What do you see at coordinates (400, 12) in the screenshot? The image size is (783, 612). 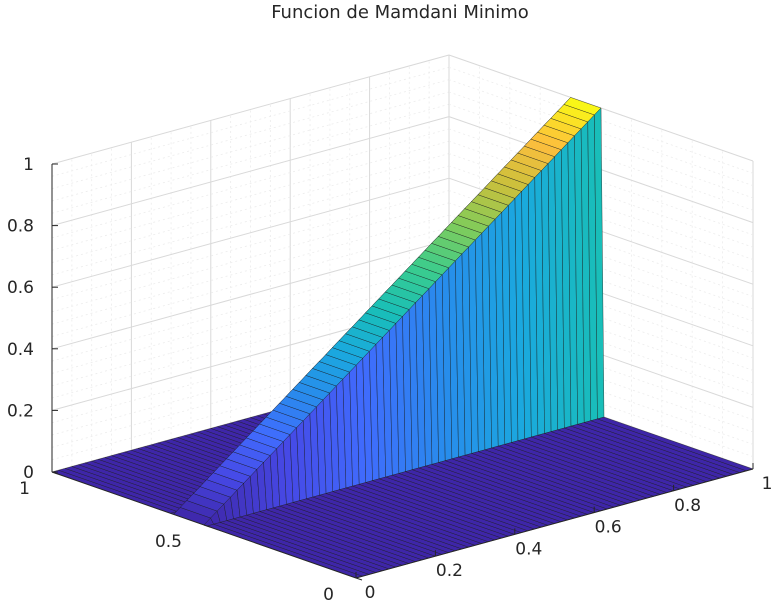 I see `chart-title: Funcion de Mamdani Minimo` at bounding box center [400, 12].